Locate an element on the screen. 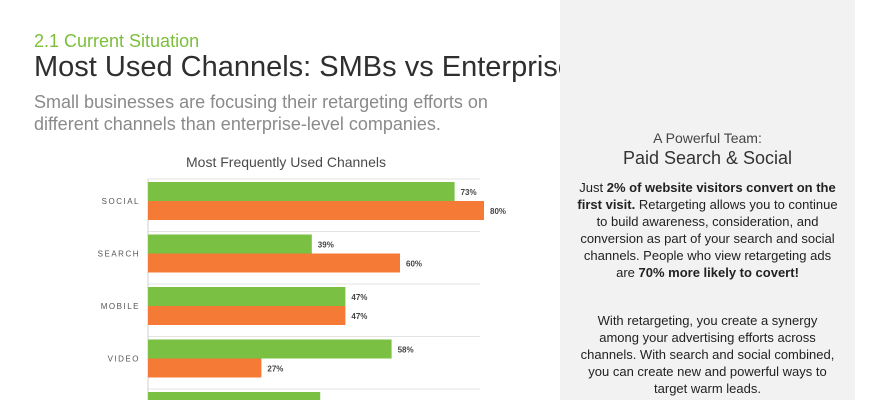 Image resolution: width=889 pixels, height=400 pixels. section-label: 2.1 Current Situation is located at coordinates (117, 41).